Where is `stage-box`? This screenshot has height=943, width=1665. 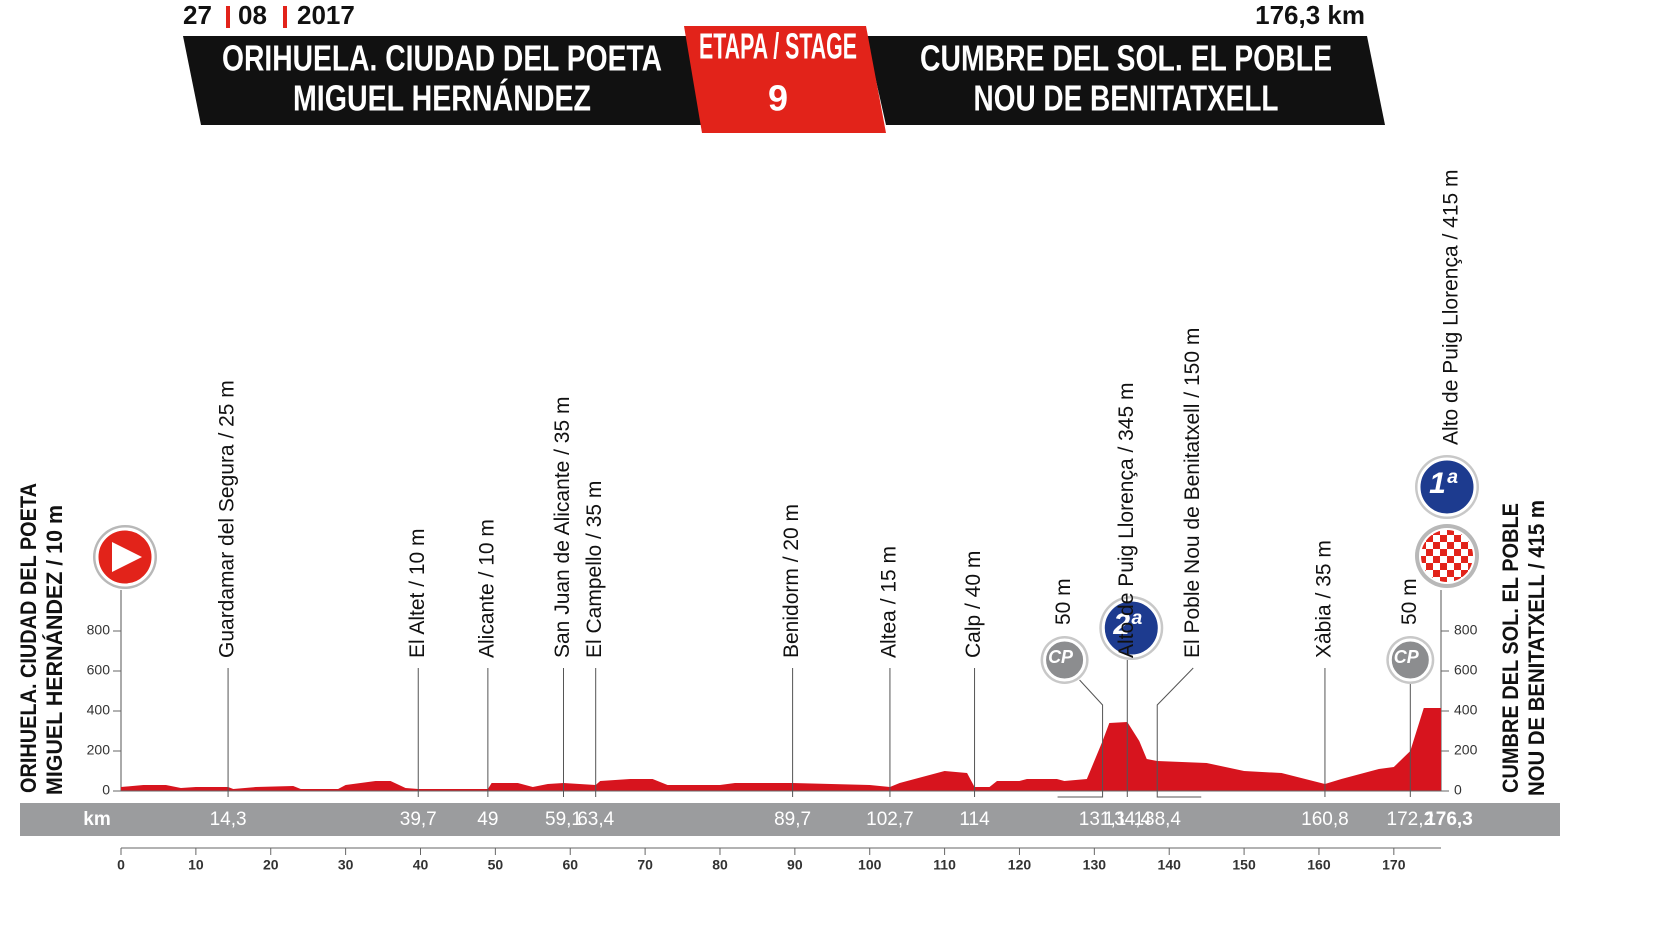
stage-box is located at coordinates (785, 79).